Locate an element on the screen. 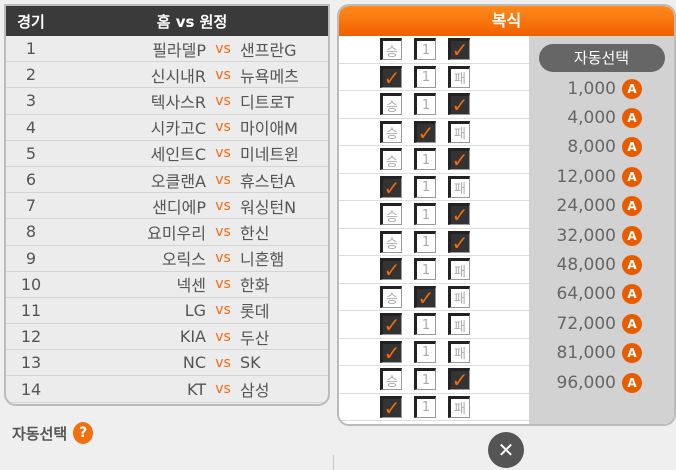  game-row: 4 시카고C vs 마이애M is located at coordinates (167, 128).